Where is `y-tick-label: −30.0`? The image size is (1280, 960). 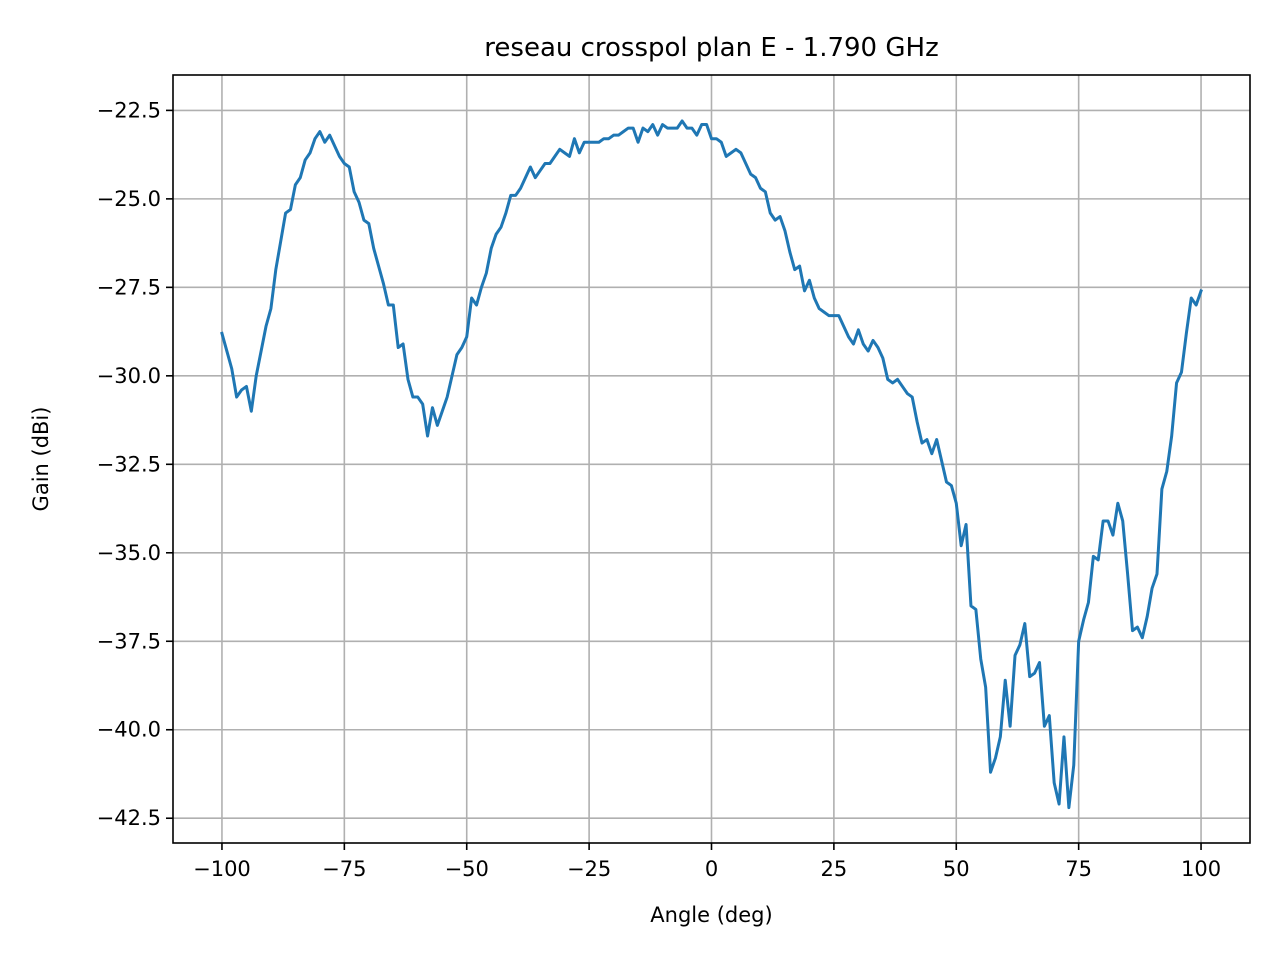
y-tick-label: −30.0 is located at coordinates (129, 376).